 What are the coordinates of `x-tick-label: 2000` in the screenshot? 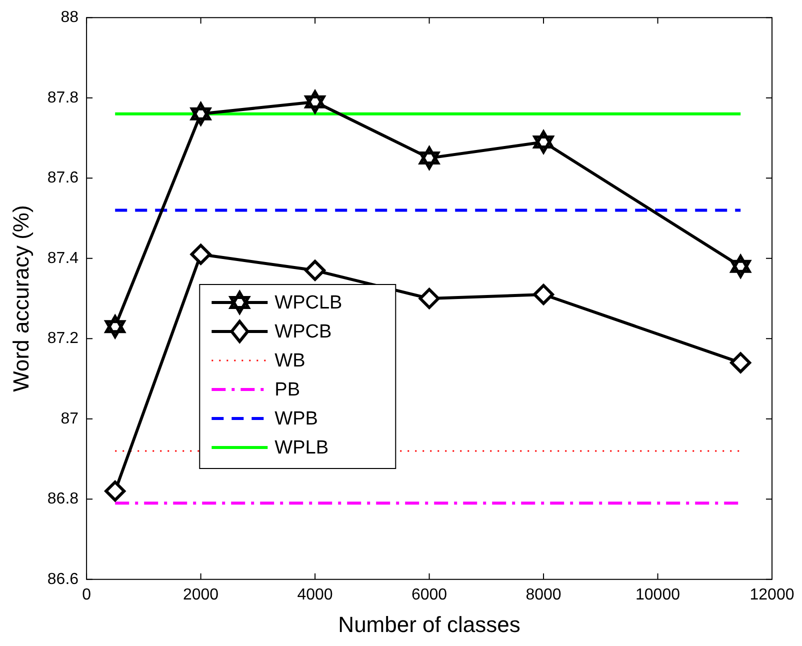 It's located at (200, 595).